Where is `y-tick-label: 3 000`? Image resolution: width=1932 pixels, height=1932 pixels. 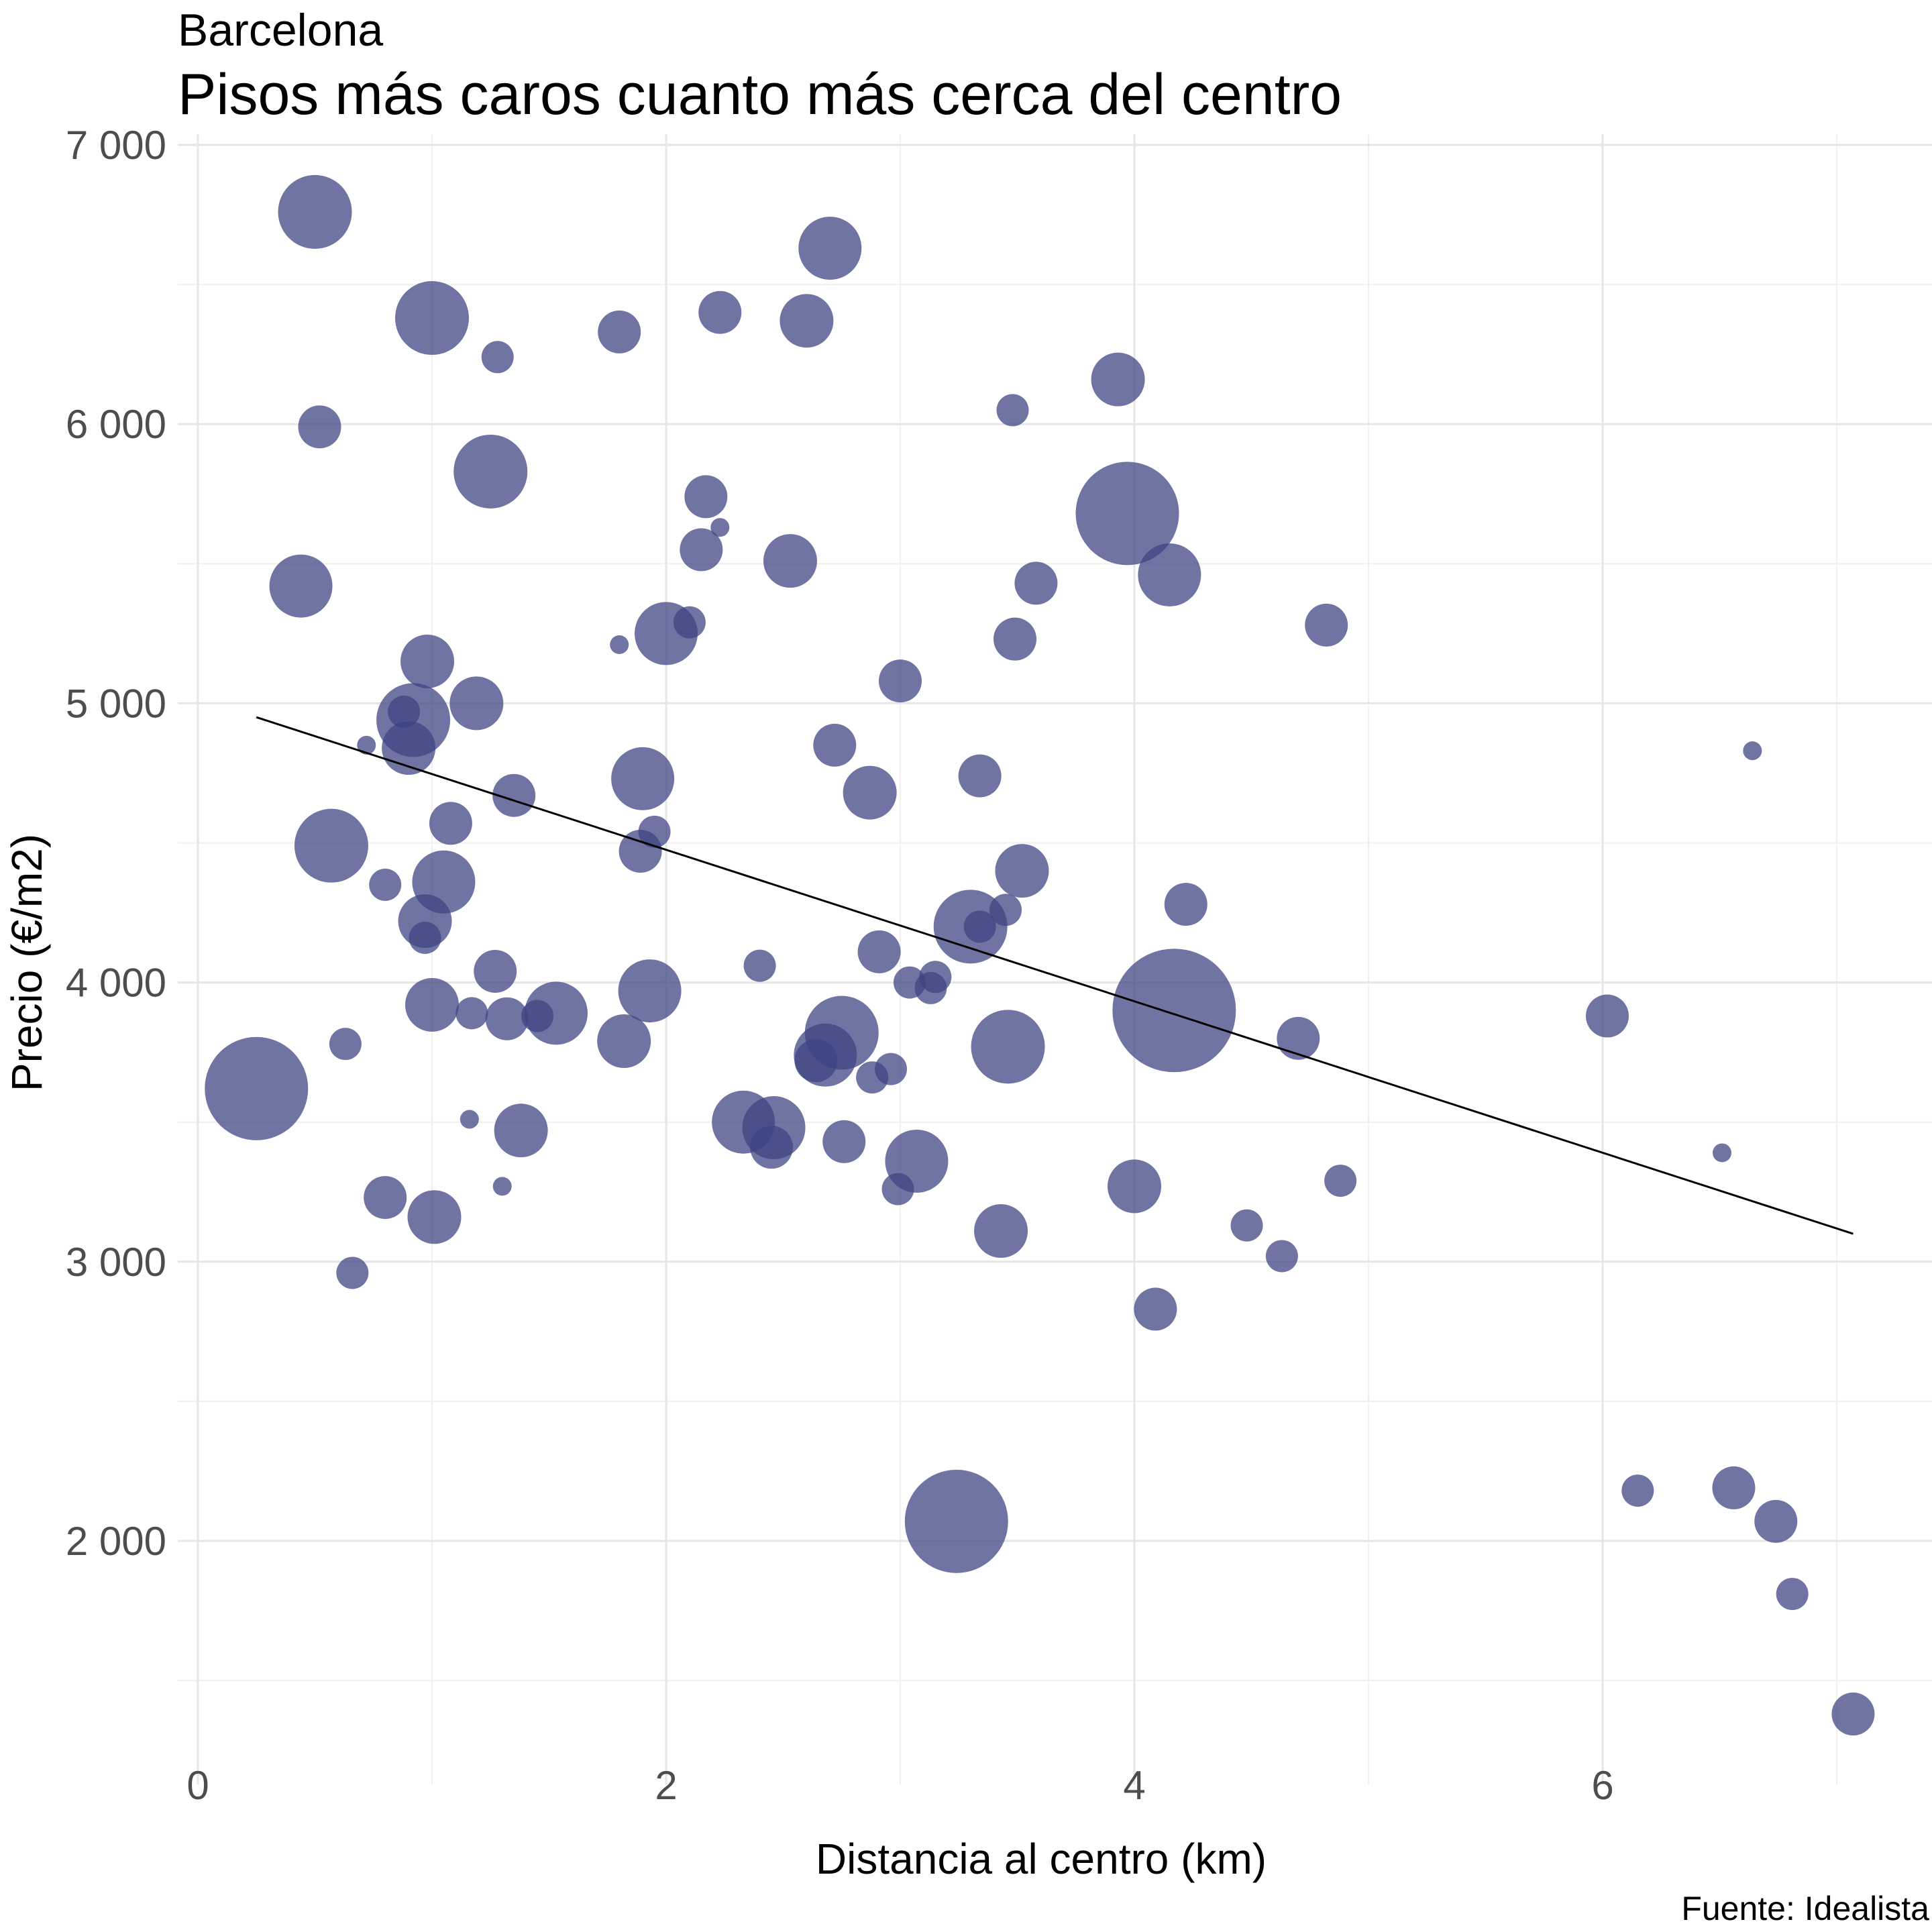 y-tick-label: 3 000 is located at coordinates (116, 1262).